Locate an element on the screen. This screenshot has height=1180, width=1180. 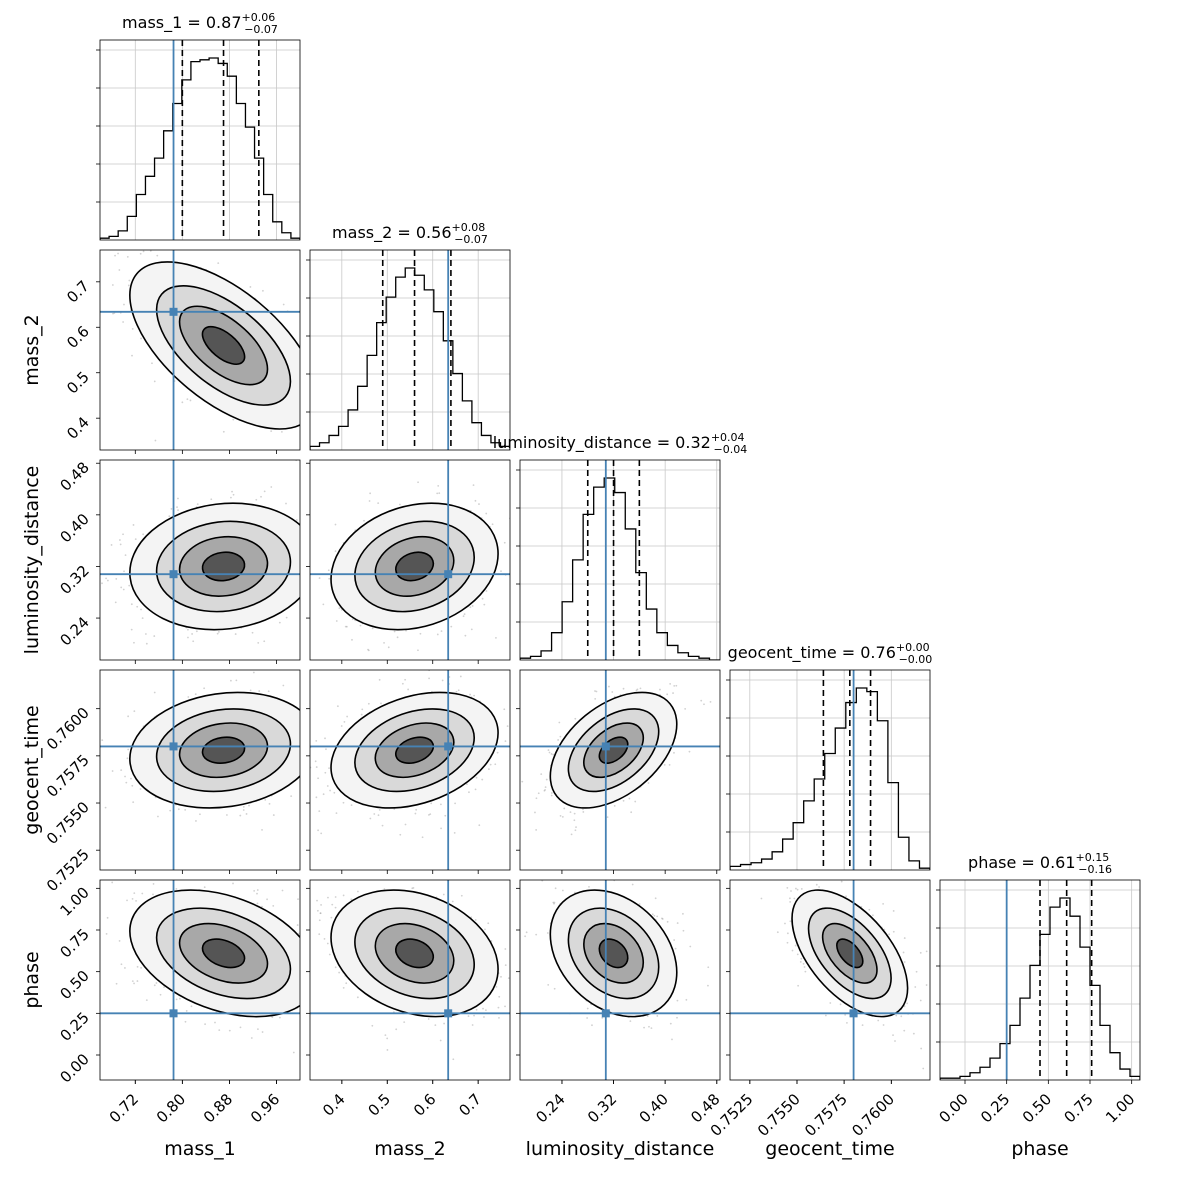
density-contour is located at coordinates (414, 750).